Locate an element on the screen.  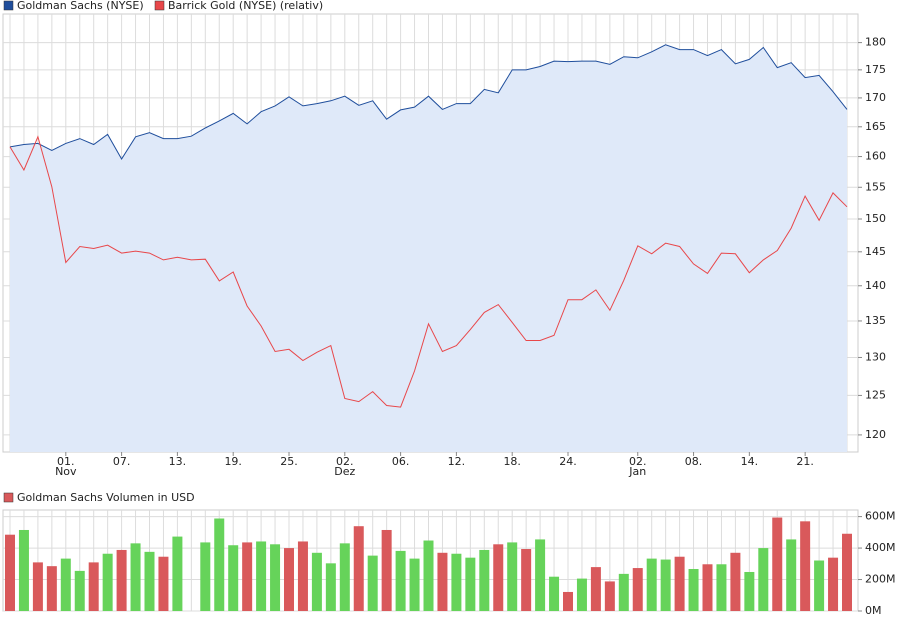
x-tick-label: 06. is located at coordinates (401, 461).